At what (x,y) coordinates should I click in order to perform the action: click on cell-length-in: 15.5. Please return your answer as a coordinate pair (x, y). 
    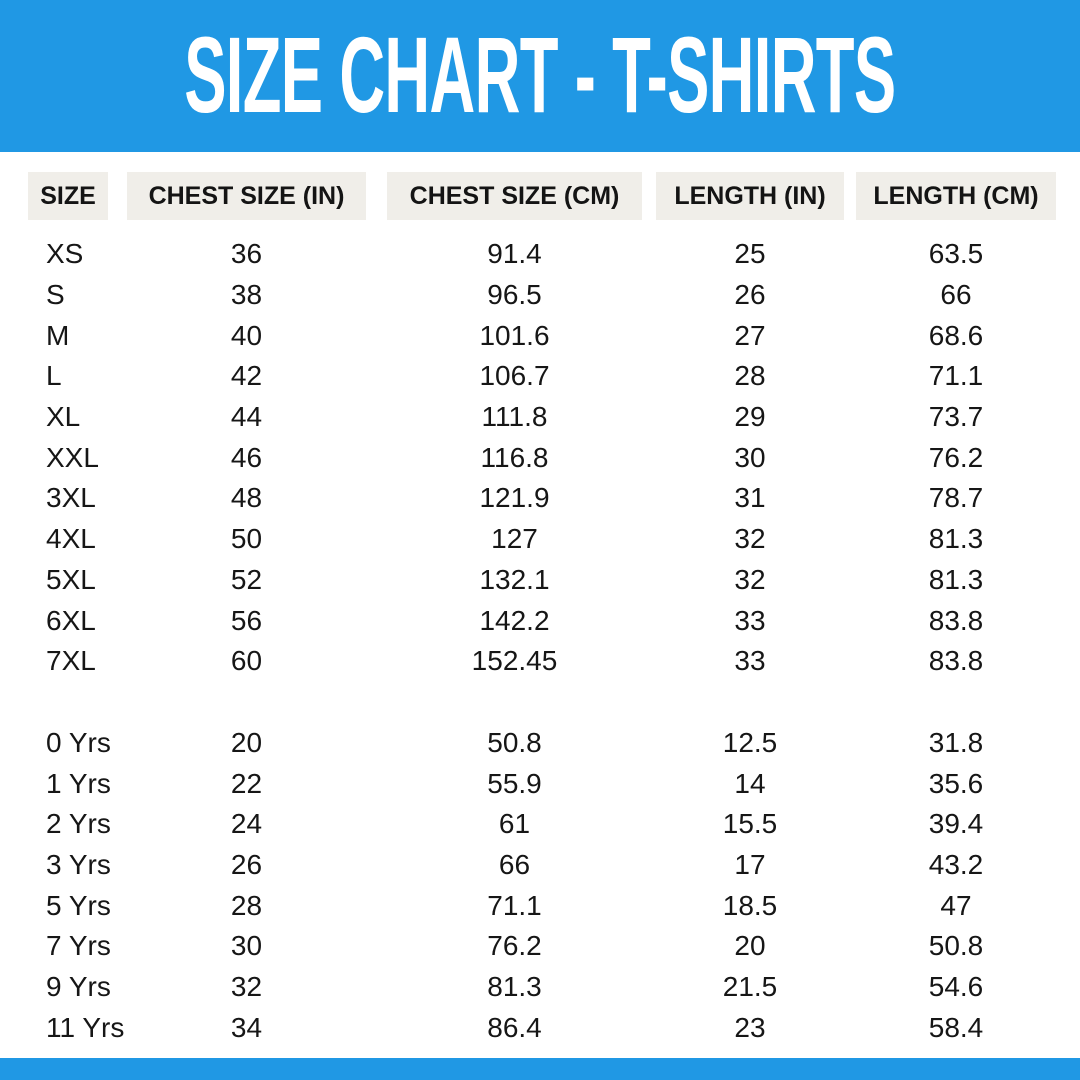
    Looking at the image, I should click on (750, 824).